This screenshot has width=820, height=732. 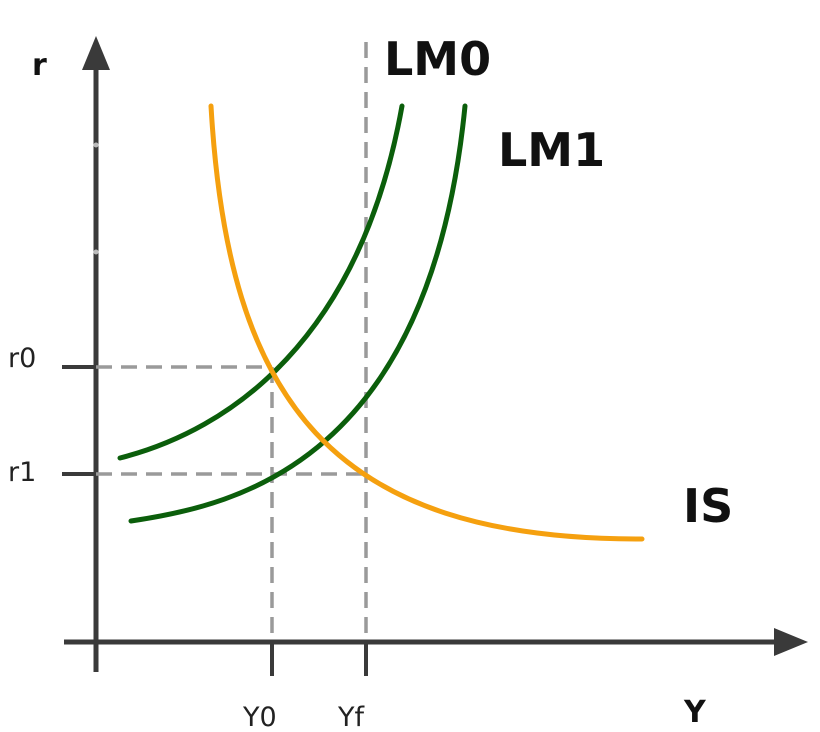 What do you see at coordinates (22, 472) in the screenshot?
I see `r1-tick-label: r1` at bounding box center [22, 472].